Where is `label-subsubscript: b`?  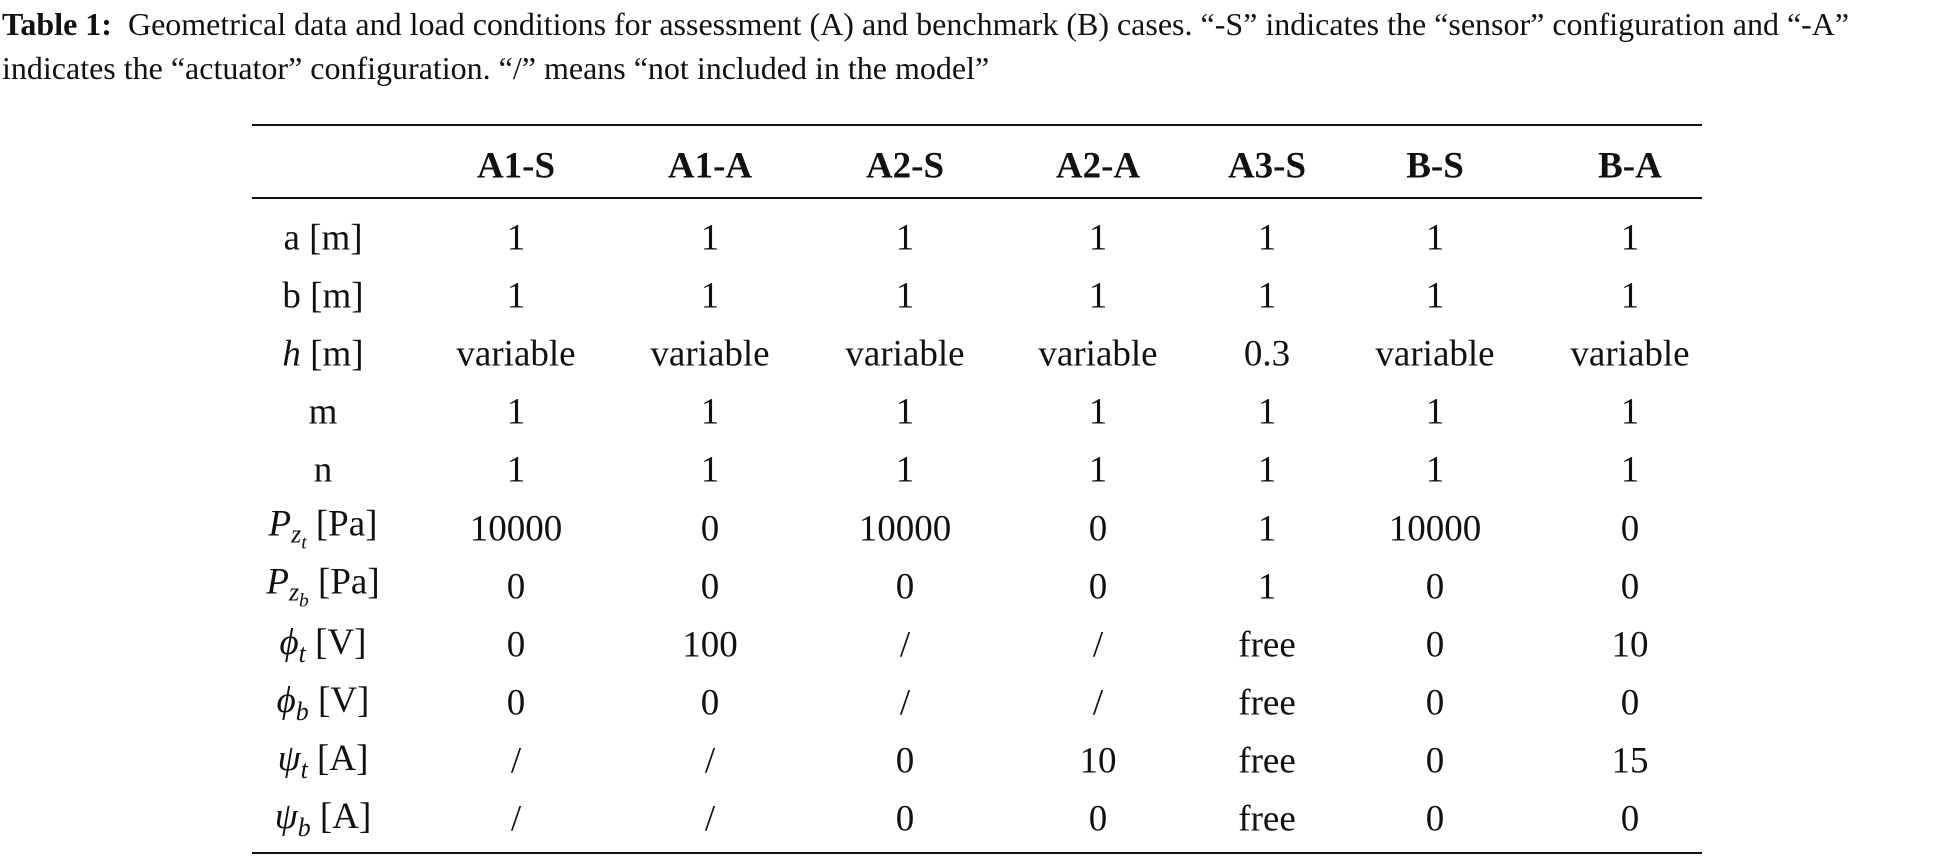 label-subsubscript: b is located at coordinates (304, 601).